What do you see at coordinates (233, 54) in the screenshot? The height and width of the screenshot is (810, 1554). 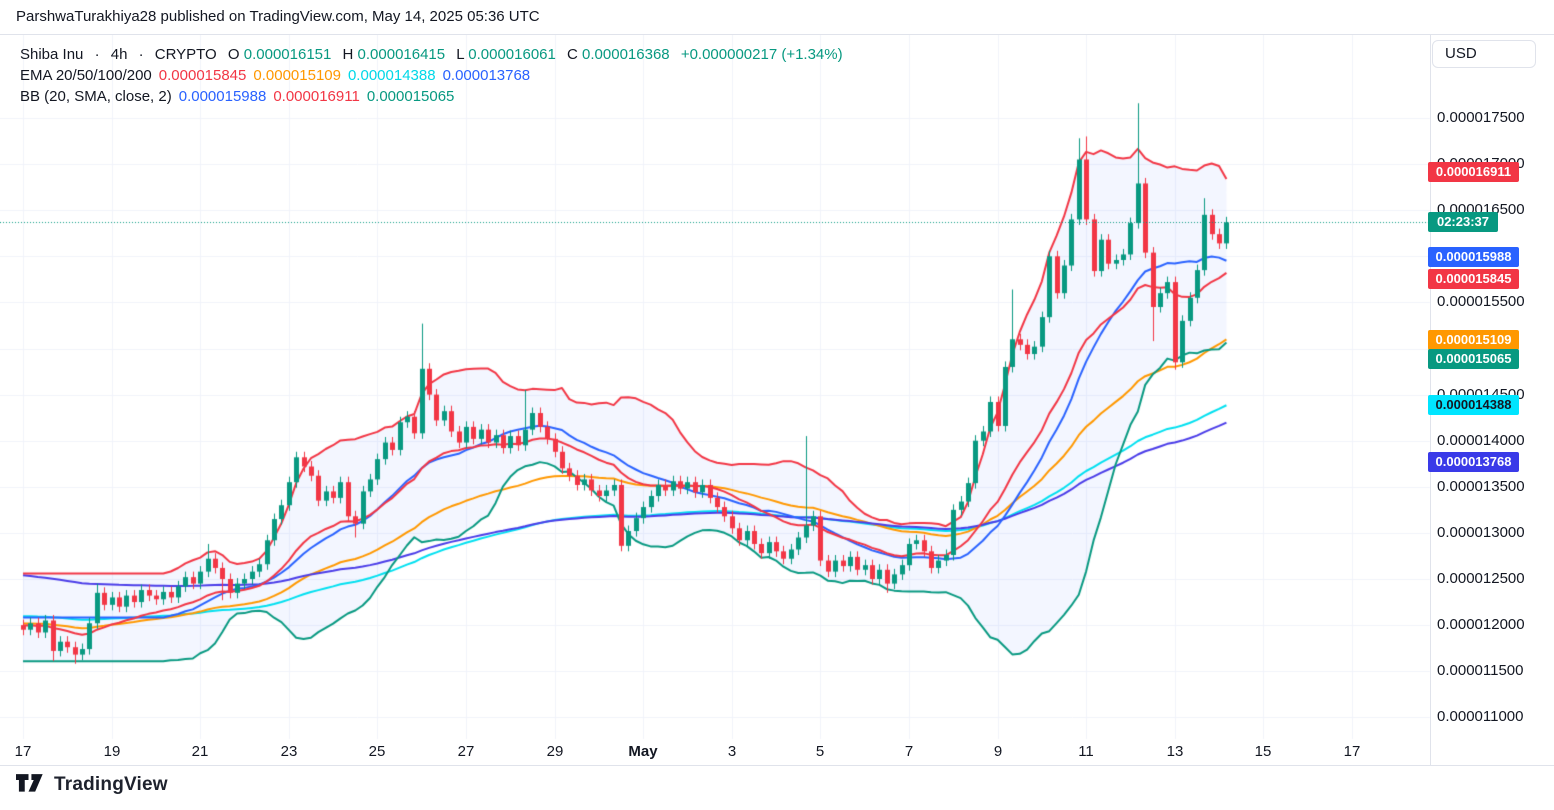 I see `open-label: O` at bounding box center [233, 54].